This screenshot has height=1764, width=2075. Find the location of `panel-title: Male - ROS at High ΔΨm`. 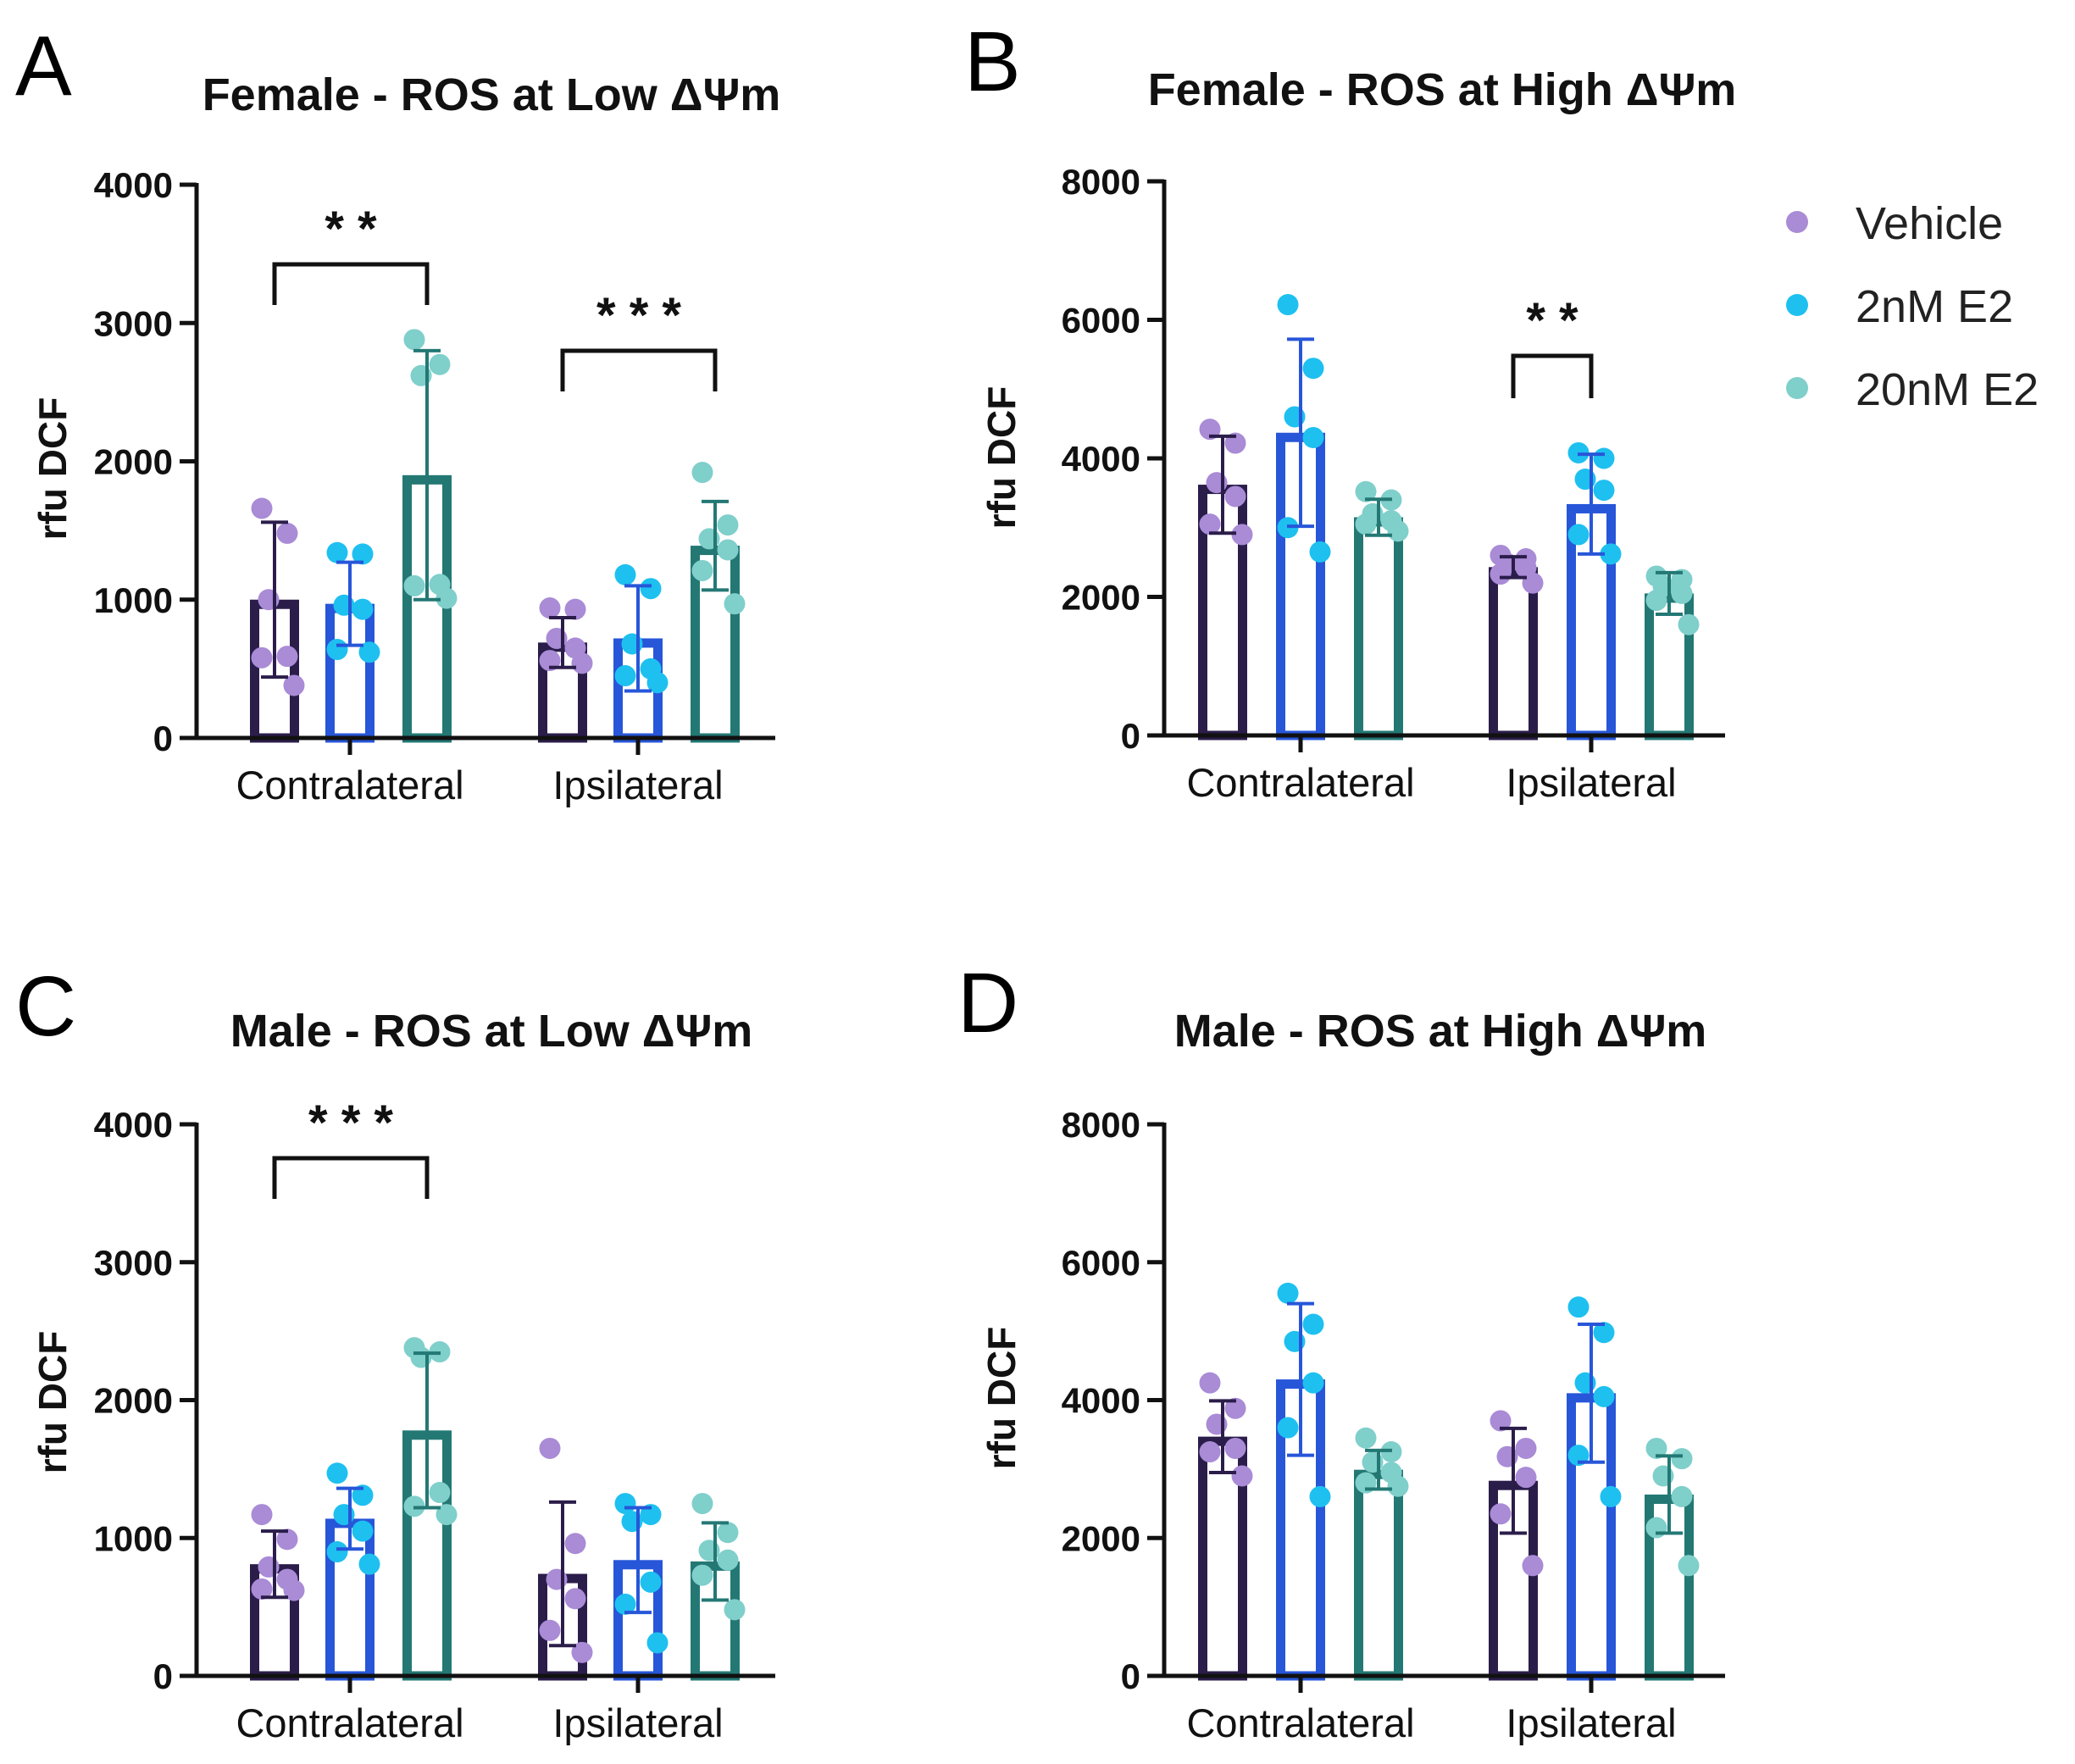

panel-title: Male - ROS at High ΔΨm is located at coordinates (1440, 1031).